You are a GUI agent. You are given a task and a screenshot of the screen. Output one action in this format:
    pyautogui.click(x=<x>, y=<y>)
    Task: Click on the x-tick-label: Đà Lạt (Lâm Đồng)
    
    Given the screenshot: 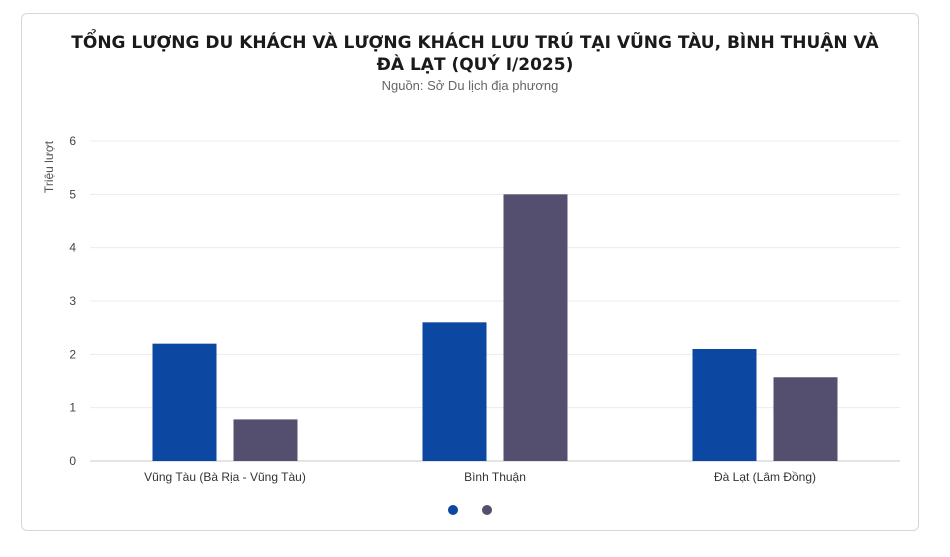 What is the action you would take?
    pyautogui.click(x=765, y=477)
    